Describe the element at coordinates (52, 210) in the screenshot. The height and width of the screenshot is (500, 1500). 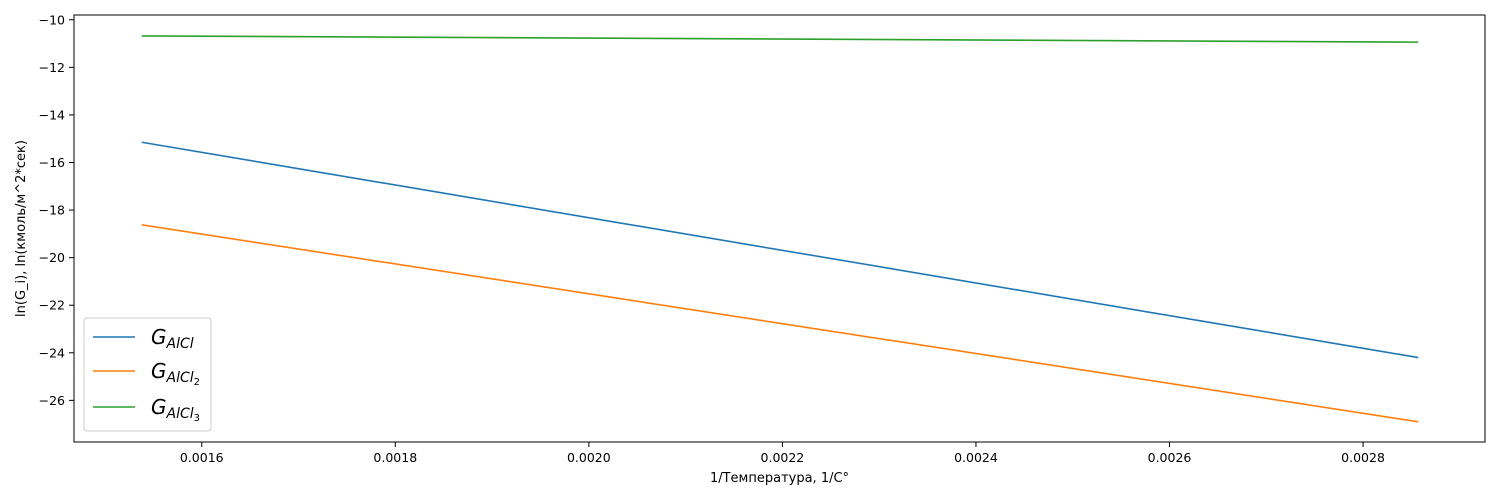
I see `y-tick-label: −18` at that location.